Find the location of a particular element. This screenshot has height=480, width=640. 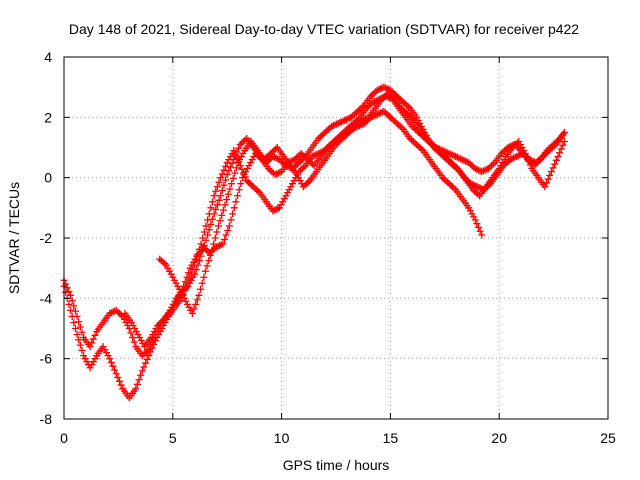

y-tick-label: -4 is located at coordinates (46, 298).